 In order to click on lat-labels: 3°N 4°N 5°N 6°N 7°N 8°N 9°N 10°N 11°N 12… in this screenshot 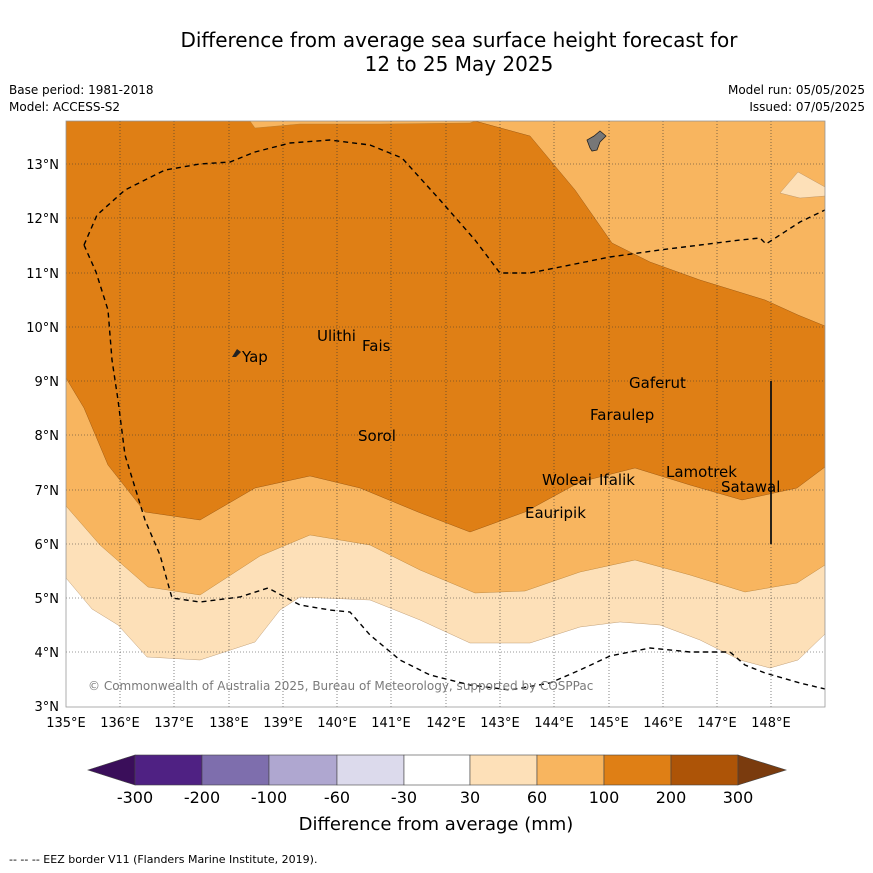, I will do `click(42, 436)`.